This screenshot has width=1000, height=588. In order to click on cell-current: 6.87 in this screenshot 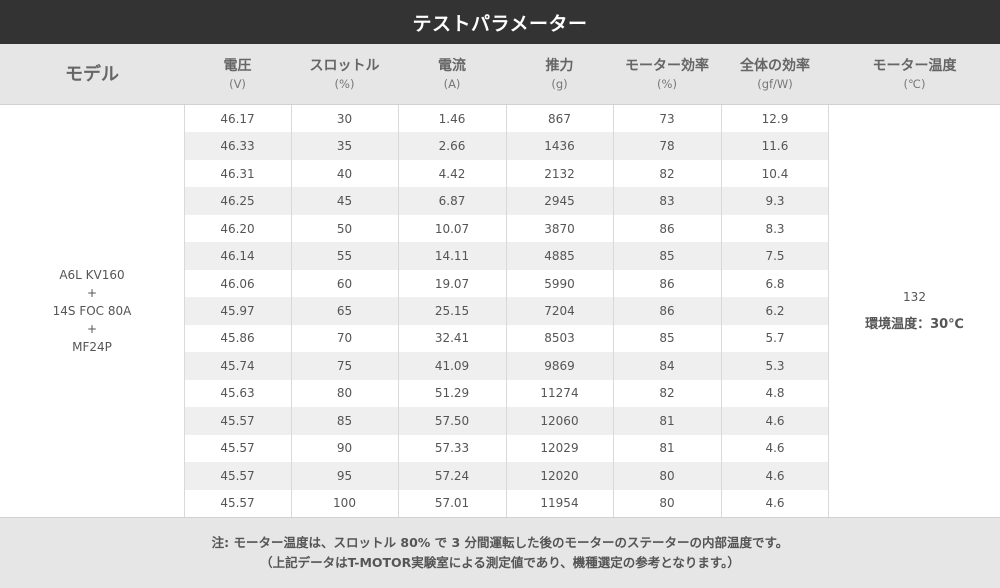, I will do `click(452, 201)`.